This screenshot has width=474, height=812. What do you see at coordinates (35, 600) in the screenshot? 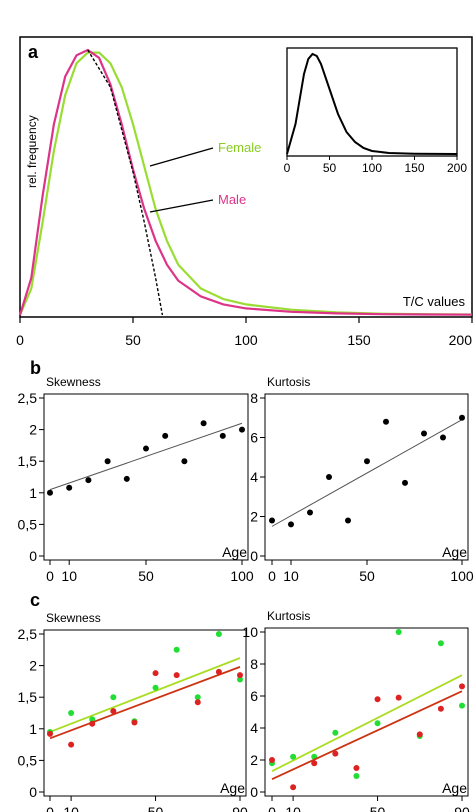
I see `panel-c-letter: c` at bounding box center [35, 600].